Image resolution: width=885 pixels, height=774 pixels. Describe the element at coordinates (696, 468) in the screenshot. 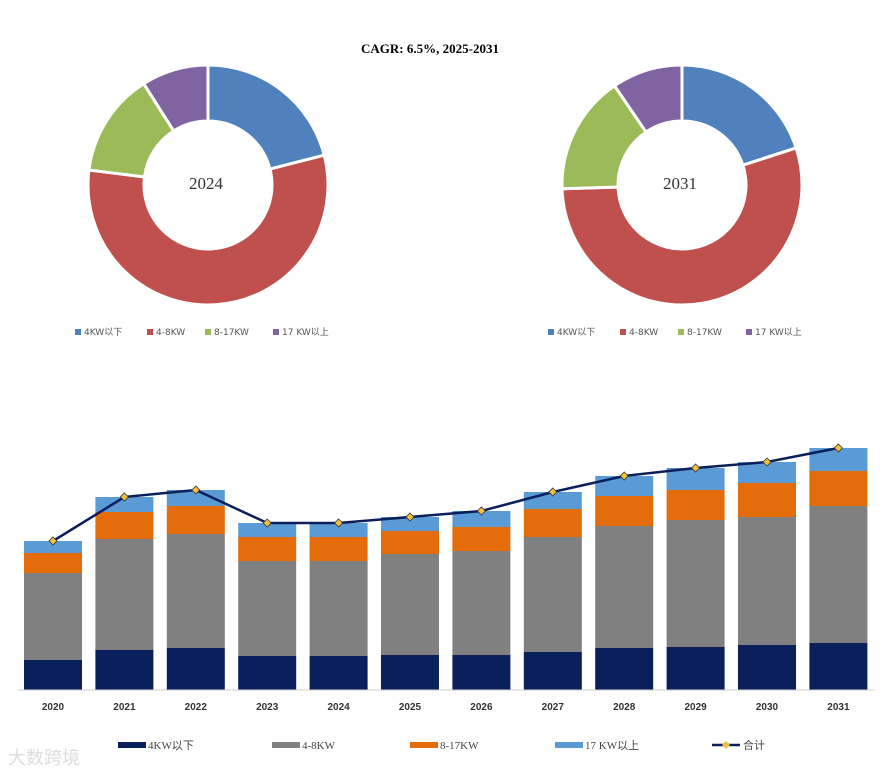

I see `total-marker-2029` at that location.